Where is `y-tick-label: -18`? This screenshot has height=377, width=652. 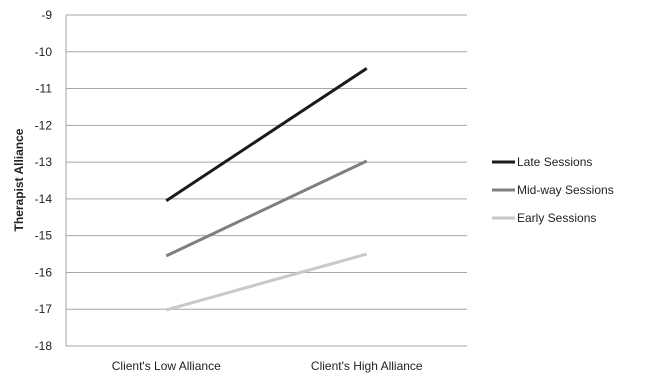
y-tick-label: -18 is located at coordinates (44, 346).